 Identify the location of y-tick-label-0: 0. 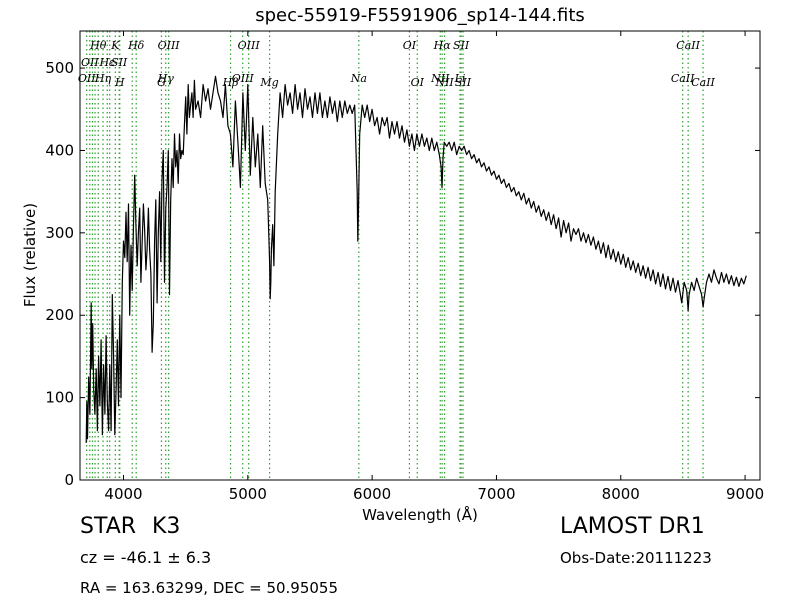
(69, 480).